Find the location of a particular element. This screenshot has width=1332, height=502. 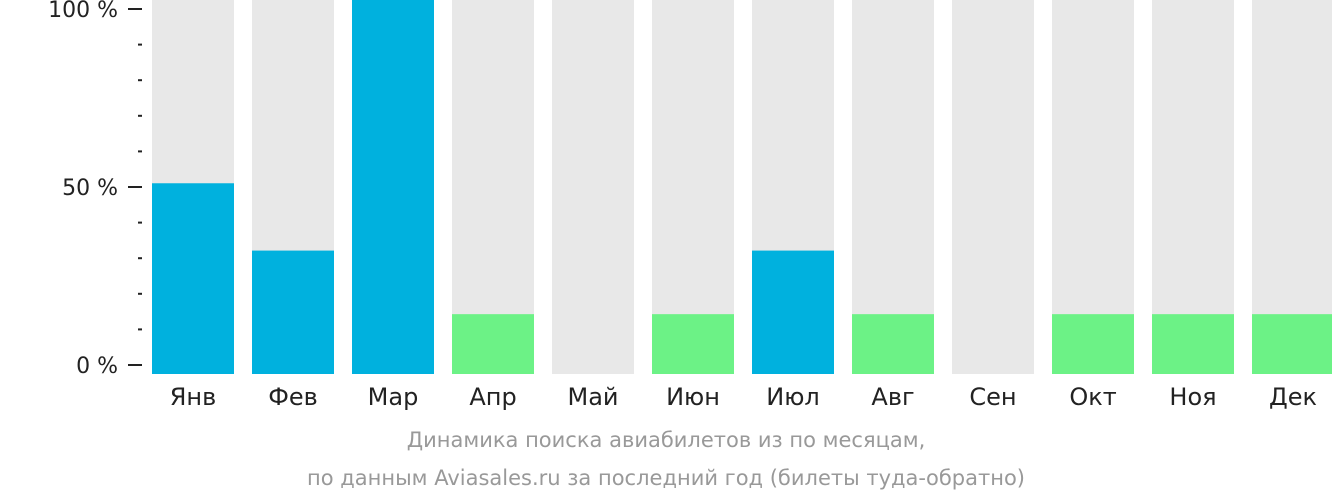

x-tick-label: Янв is located at coordinates (193, 397).